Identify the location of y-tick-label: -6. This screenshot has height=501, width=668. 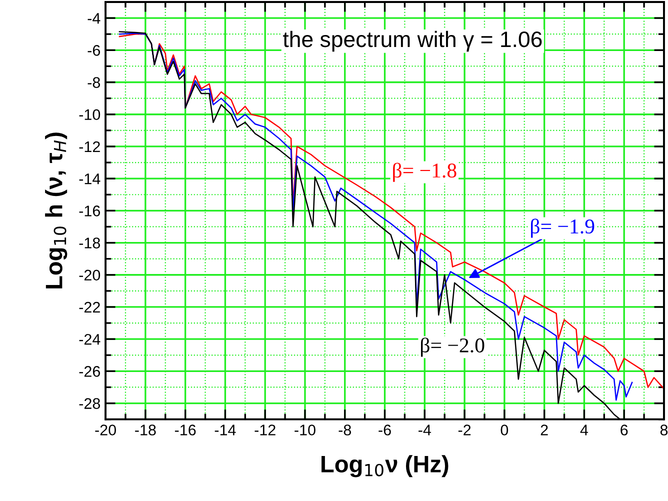
(94, 50).